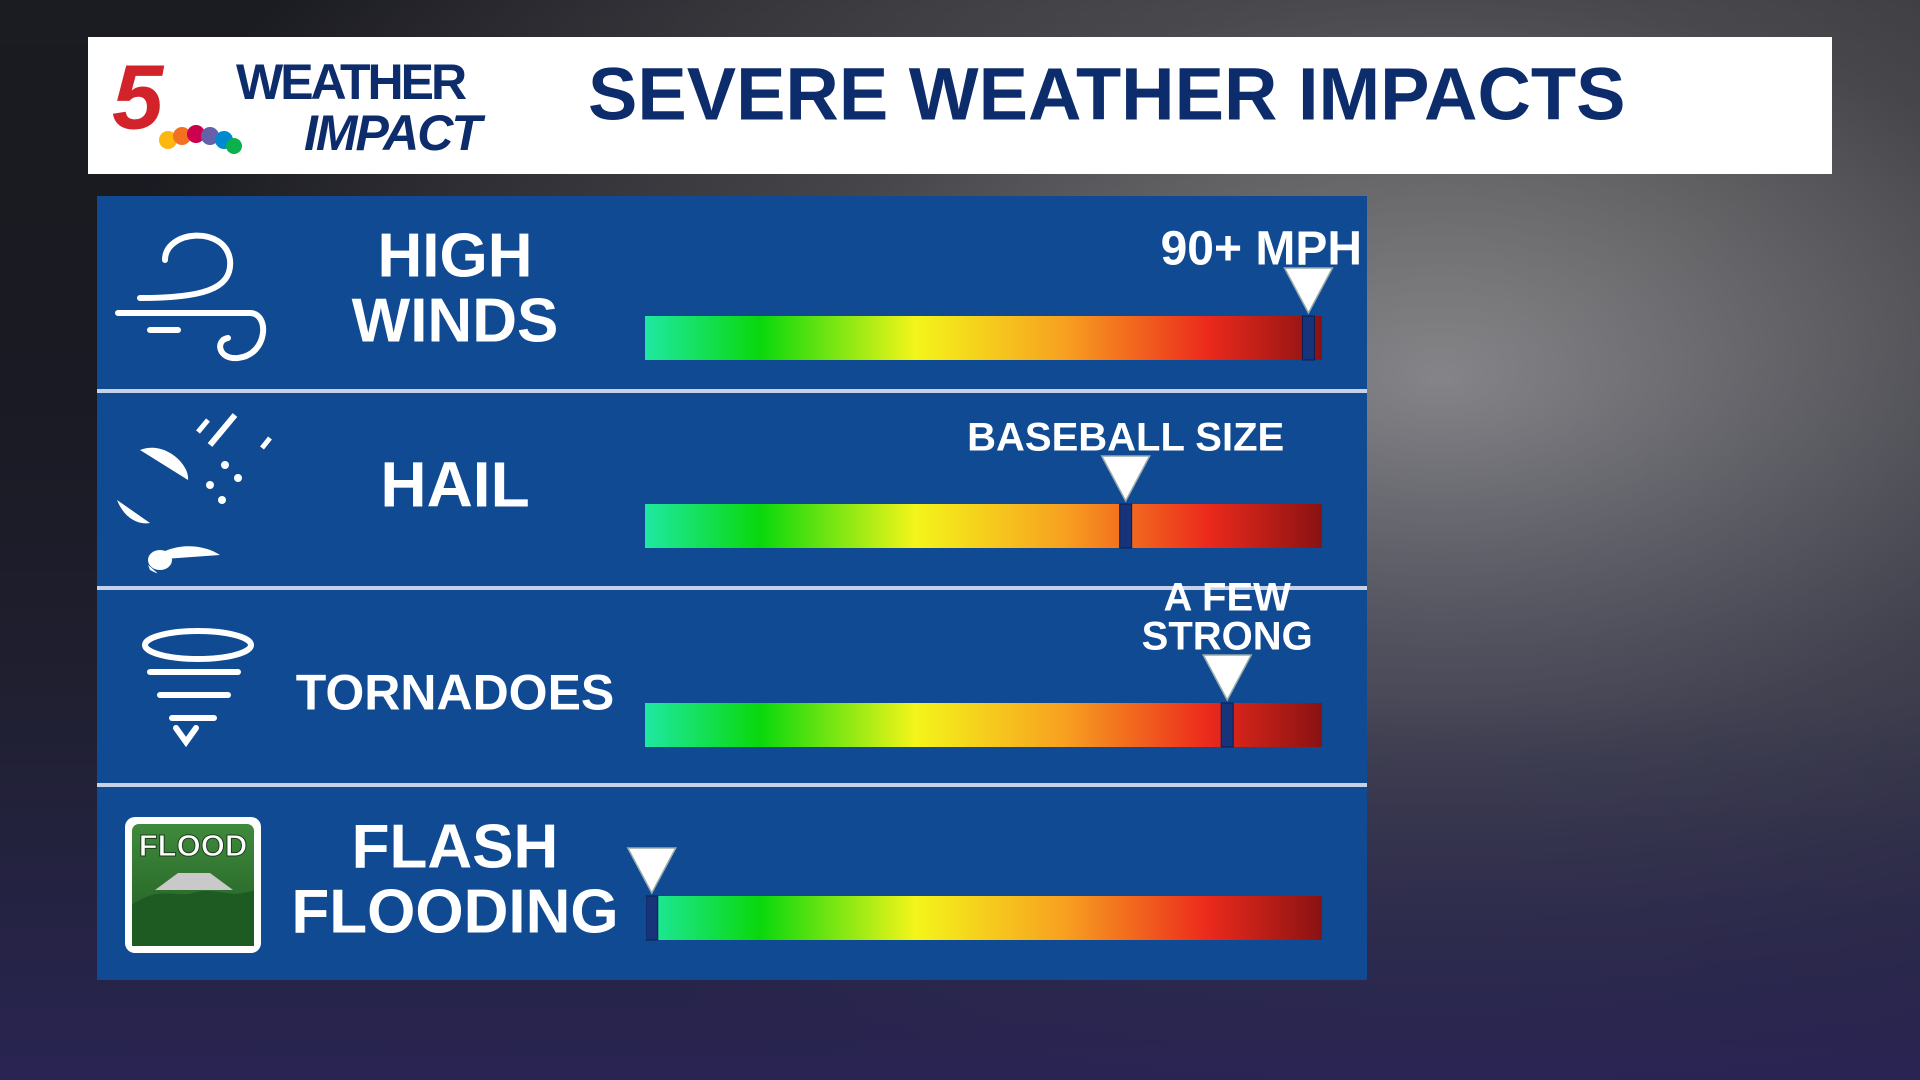 This screenshot has height=1080, width=1920. What do you see at coordinates (191, 297) in the screenshot?
I see `wind-icon` at bounding box center [191, 297].